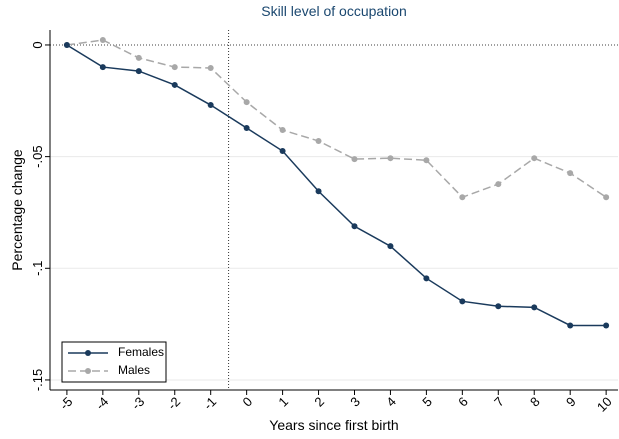  What do you see at coordinates (427, 402) in the screenshot?
I see `x-tick-label: 5` at bounding box center [427, 402].